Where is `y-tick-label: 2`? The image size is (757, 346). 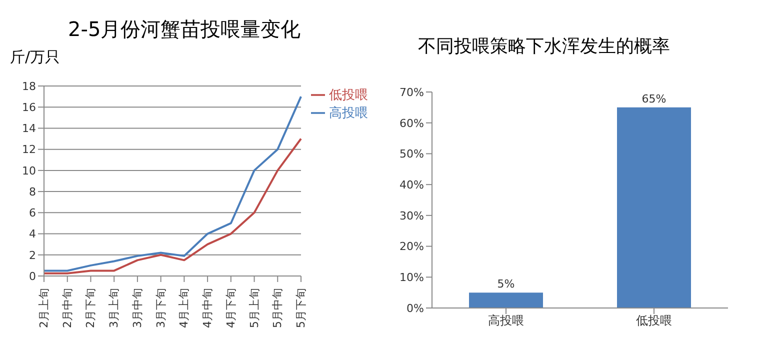 y-tick-label: 2 is located at coordinates (32, 255).